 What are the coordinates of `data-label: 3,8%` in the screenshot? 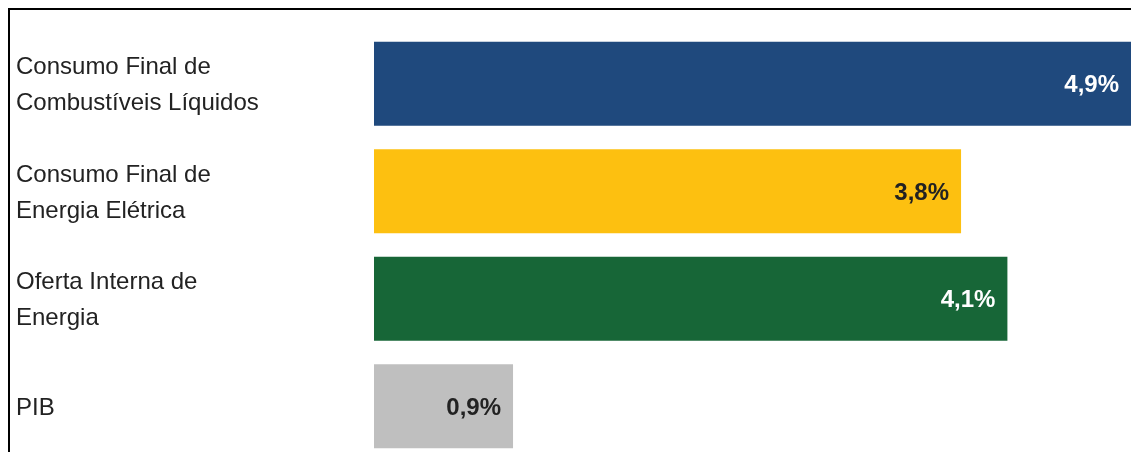 It's located at (922, 191).